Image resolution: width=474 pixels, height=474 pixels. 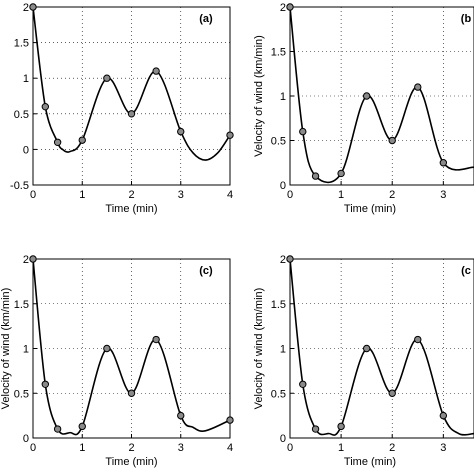 What do you see at coordinates (206, 271) in the screenshot?
I see `panel-label: (c)` at bounding box center [206, 271].